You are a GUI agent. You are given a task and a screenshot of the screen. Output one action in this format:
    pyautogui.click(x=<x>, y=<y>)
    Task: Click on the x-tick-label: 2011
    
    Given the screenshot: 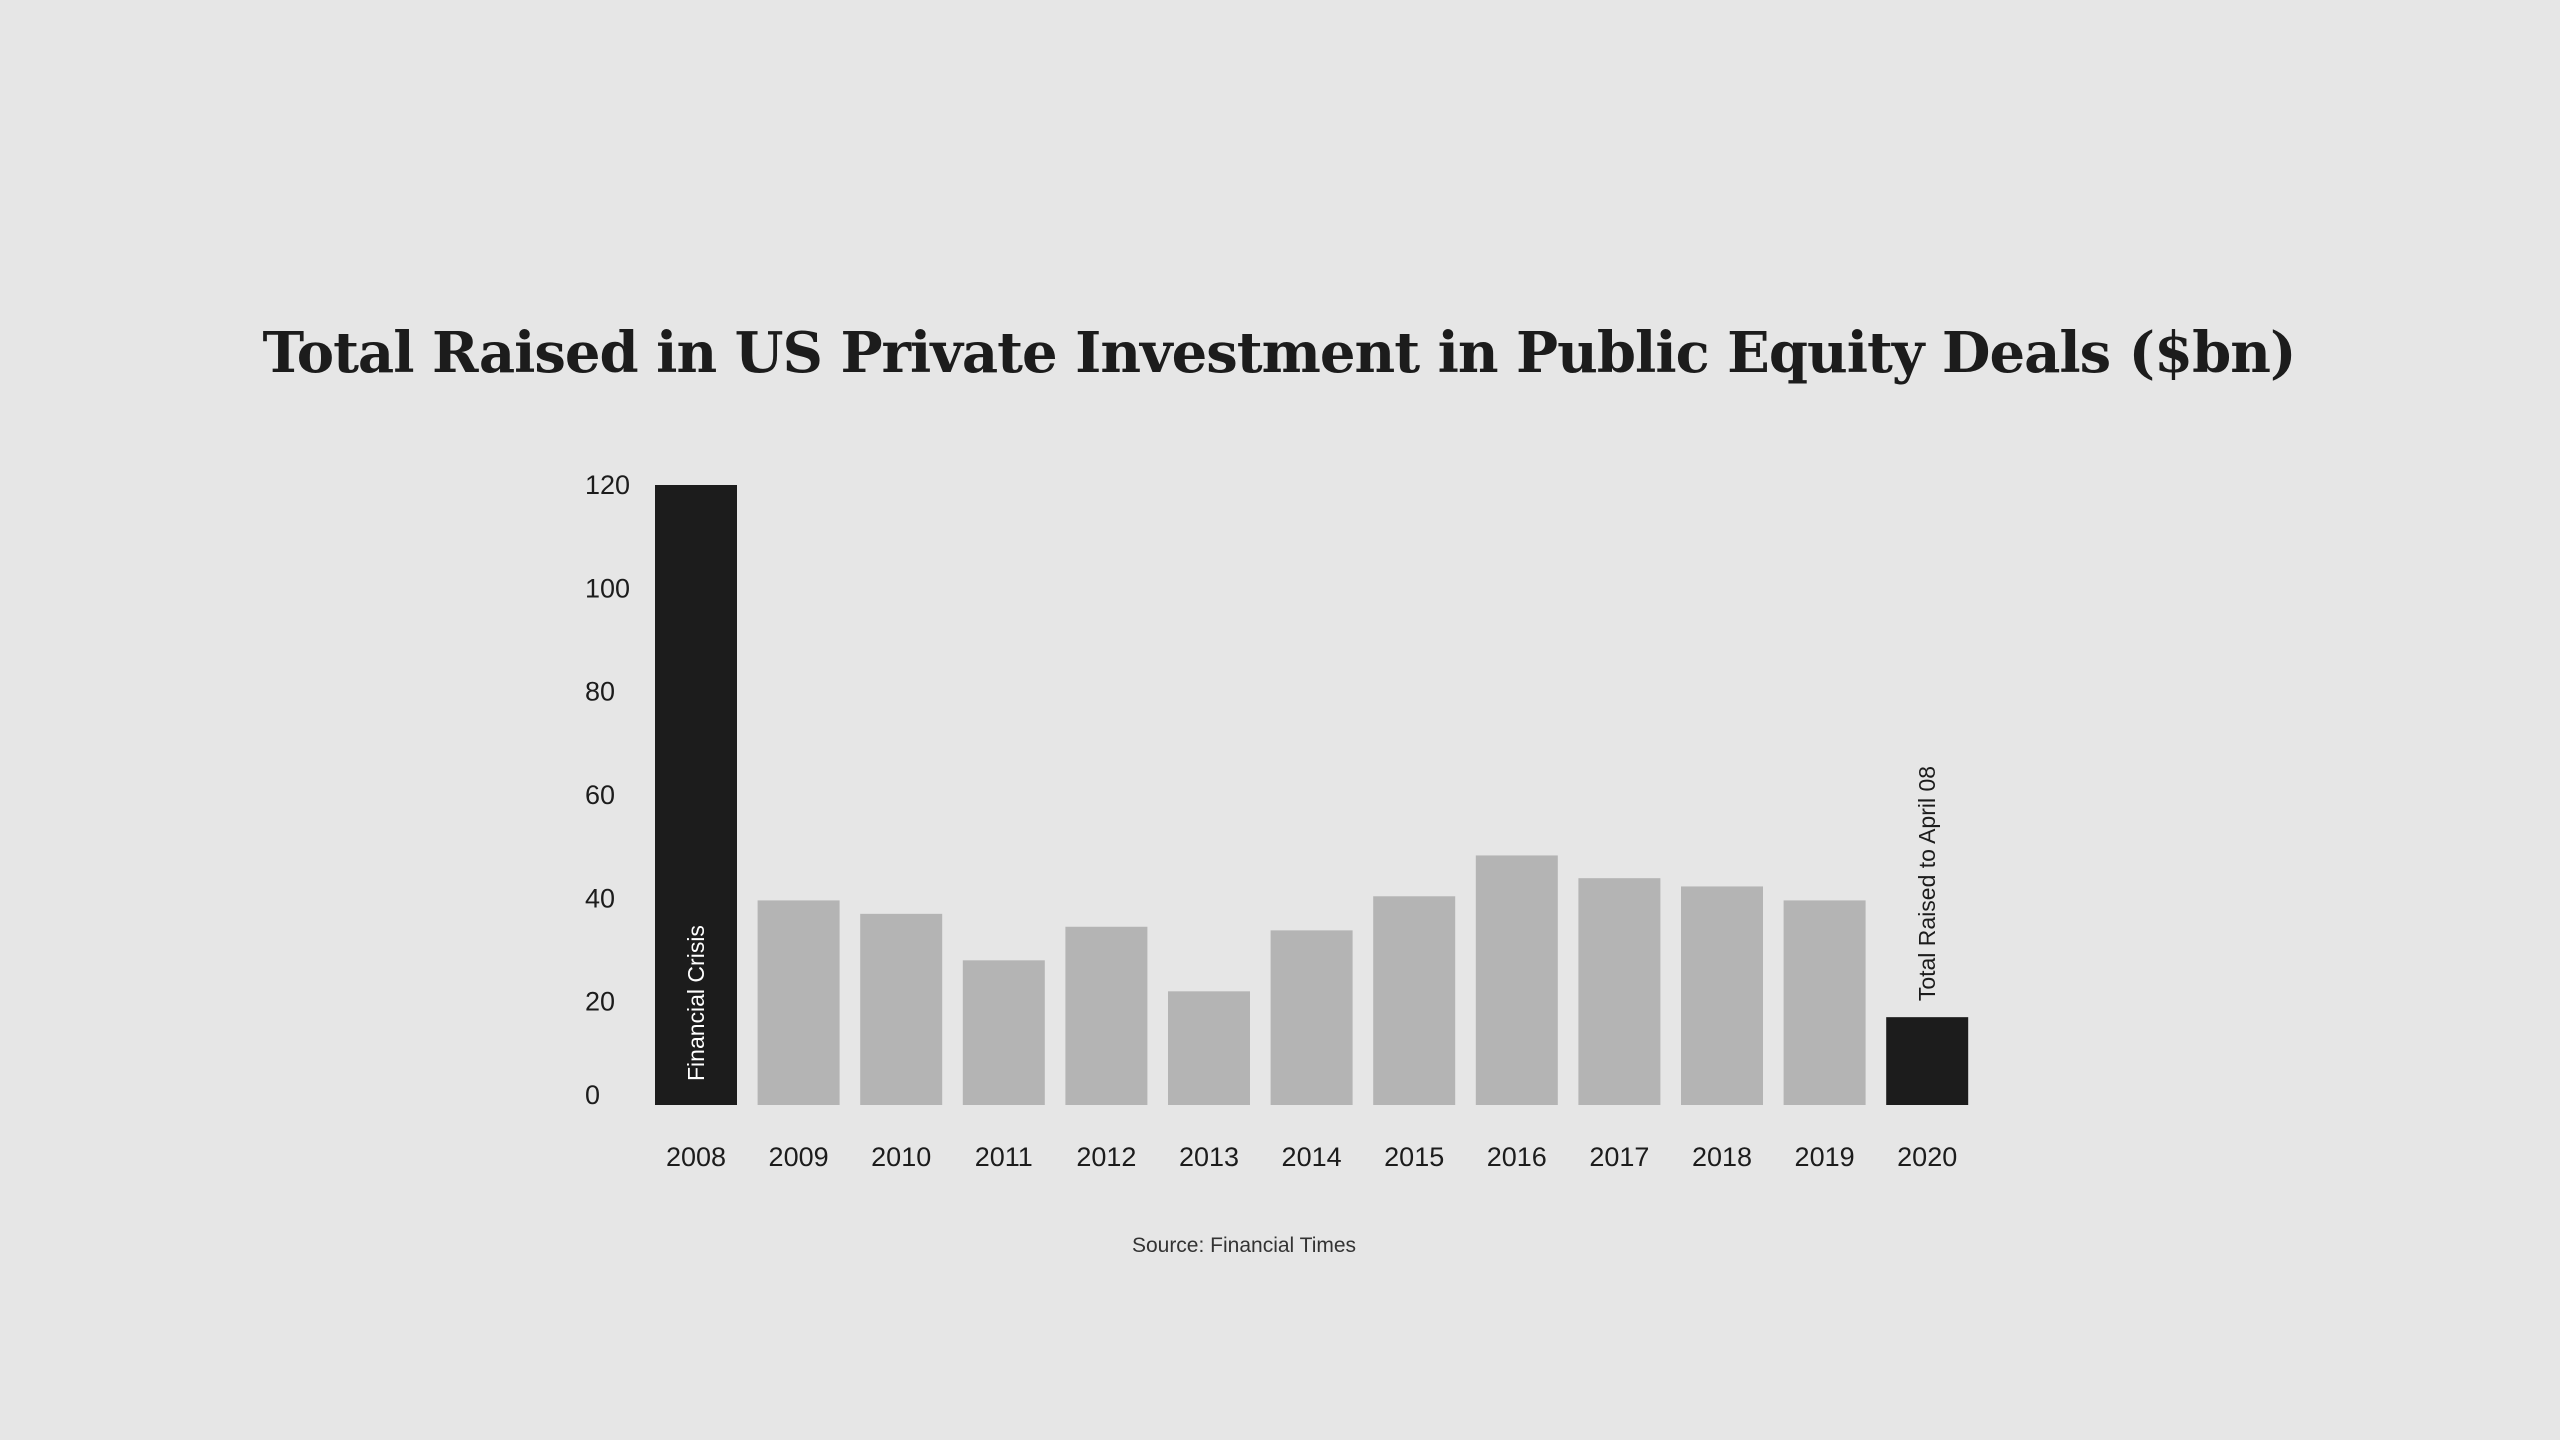 What is the action you would take?
    pyautogui.click(x=1004, y=1157)
    